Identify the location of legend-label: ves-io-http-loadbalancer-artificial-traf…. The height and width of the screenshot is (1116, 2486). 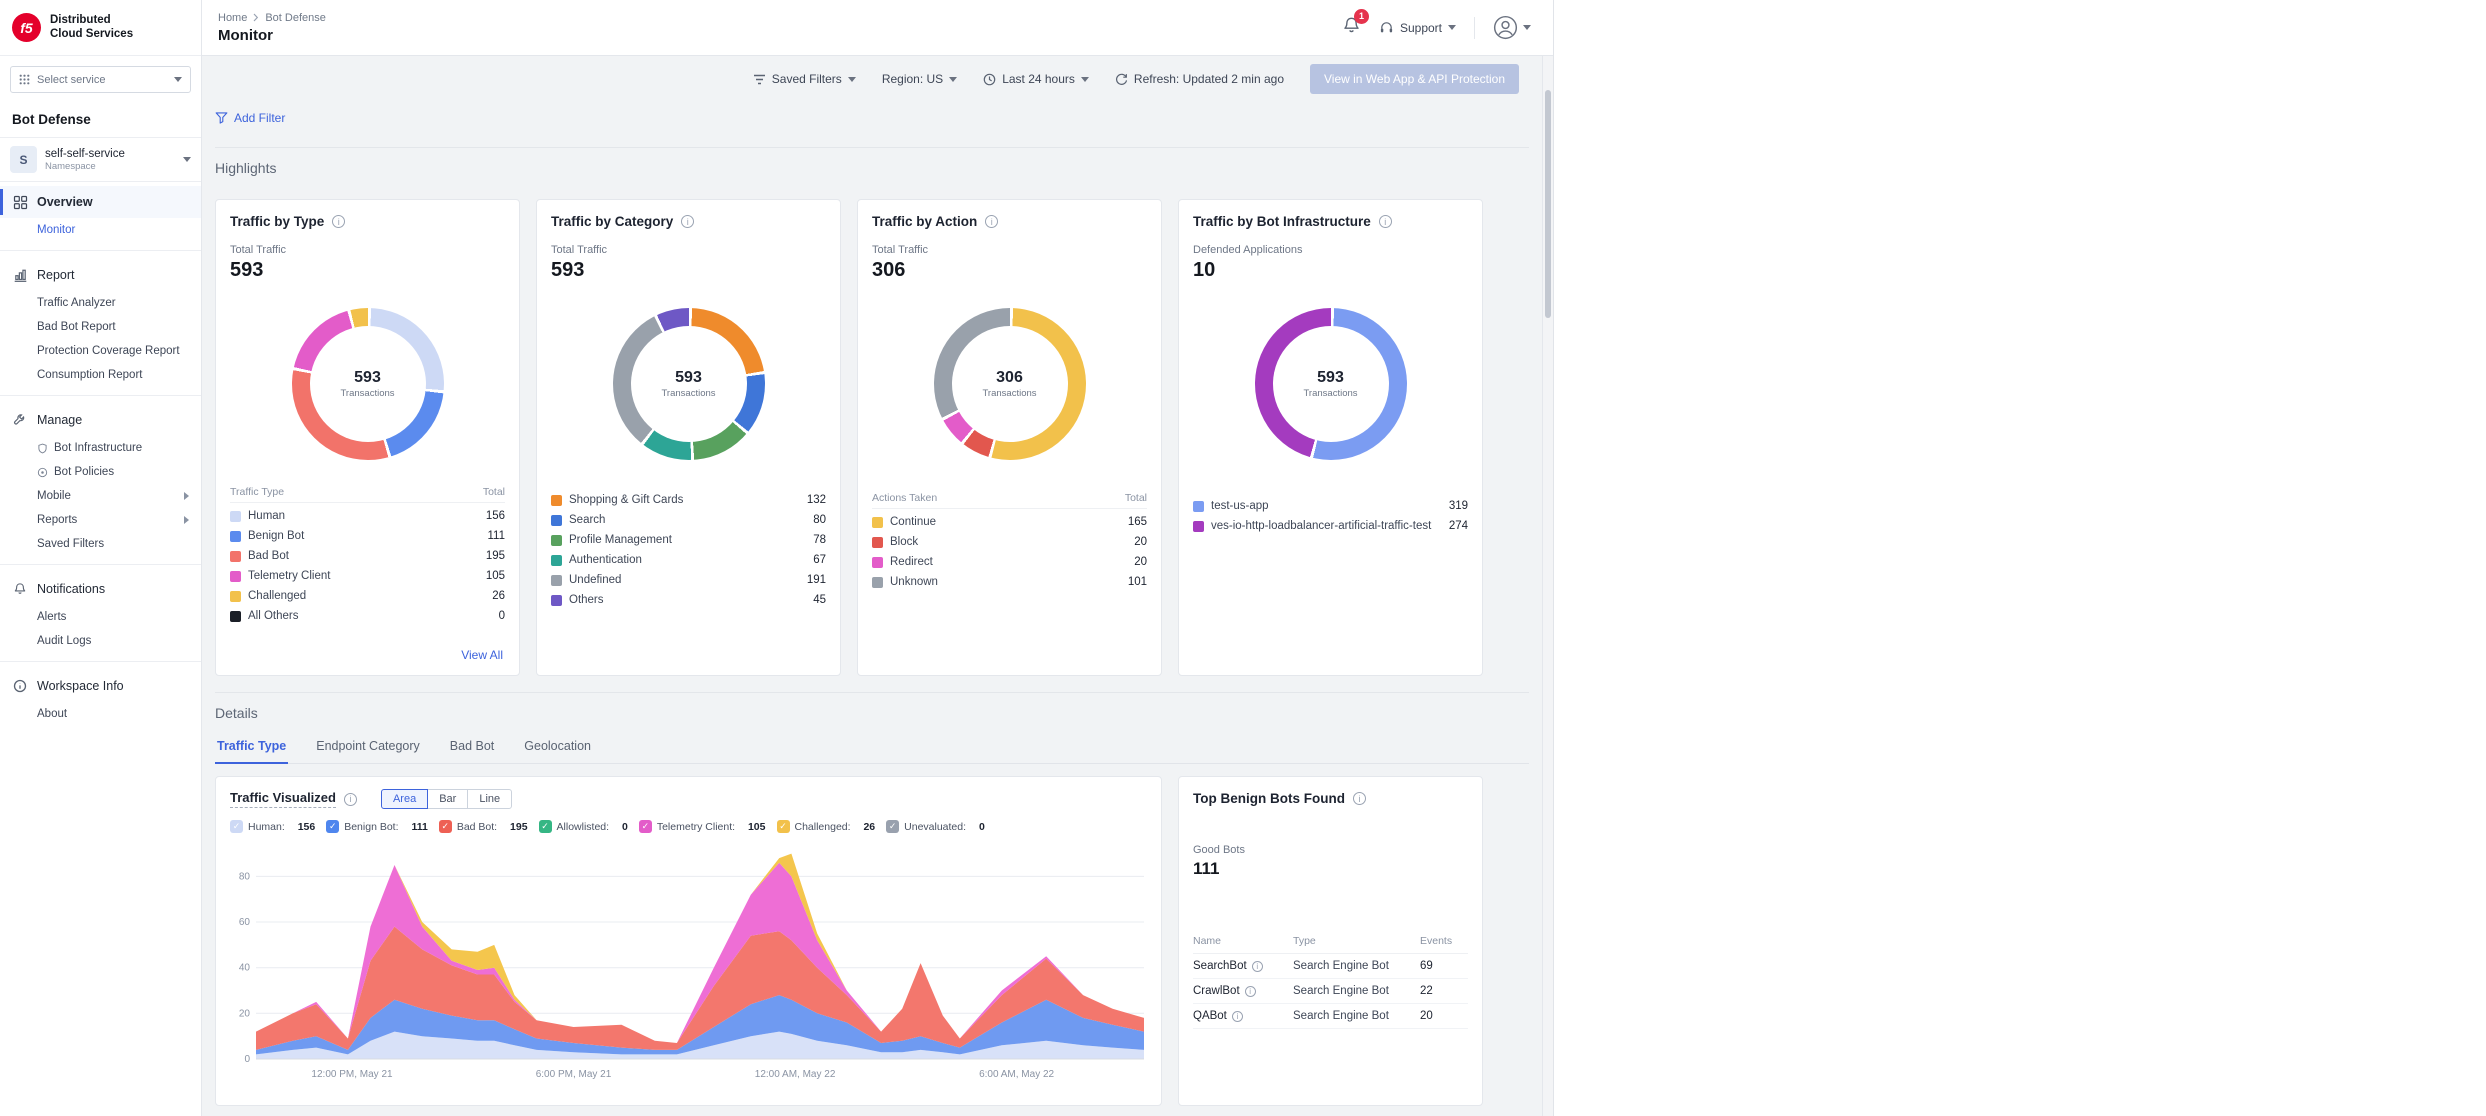
(1321, 526).